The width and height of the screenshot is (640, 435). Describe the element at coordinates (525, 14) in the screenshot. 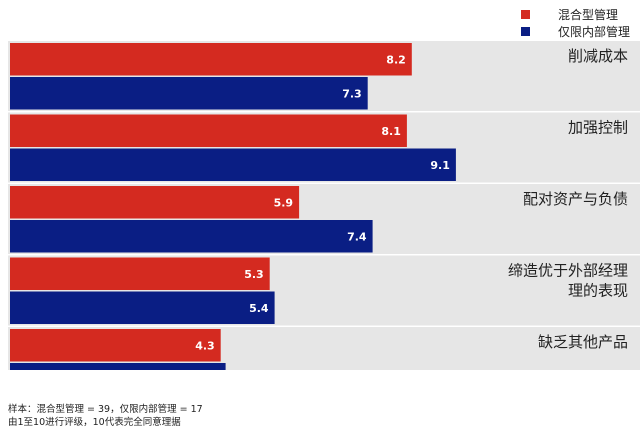

I see `legend-swatch-hybrid` at that location.